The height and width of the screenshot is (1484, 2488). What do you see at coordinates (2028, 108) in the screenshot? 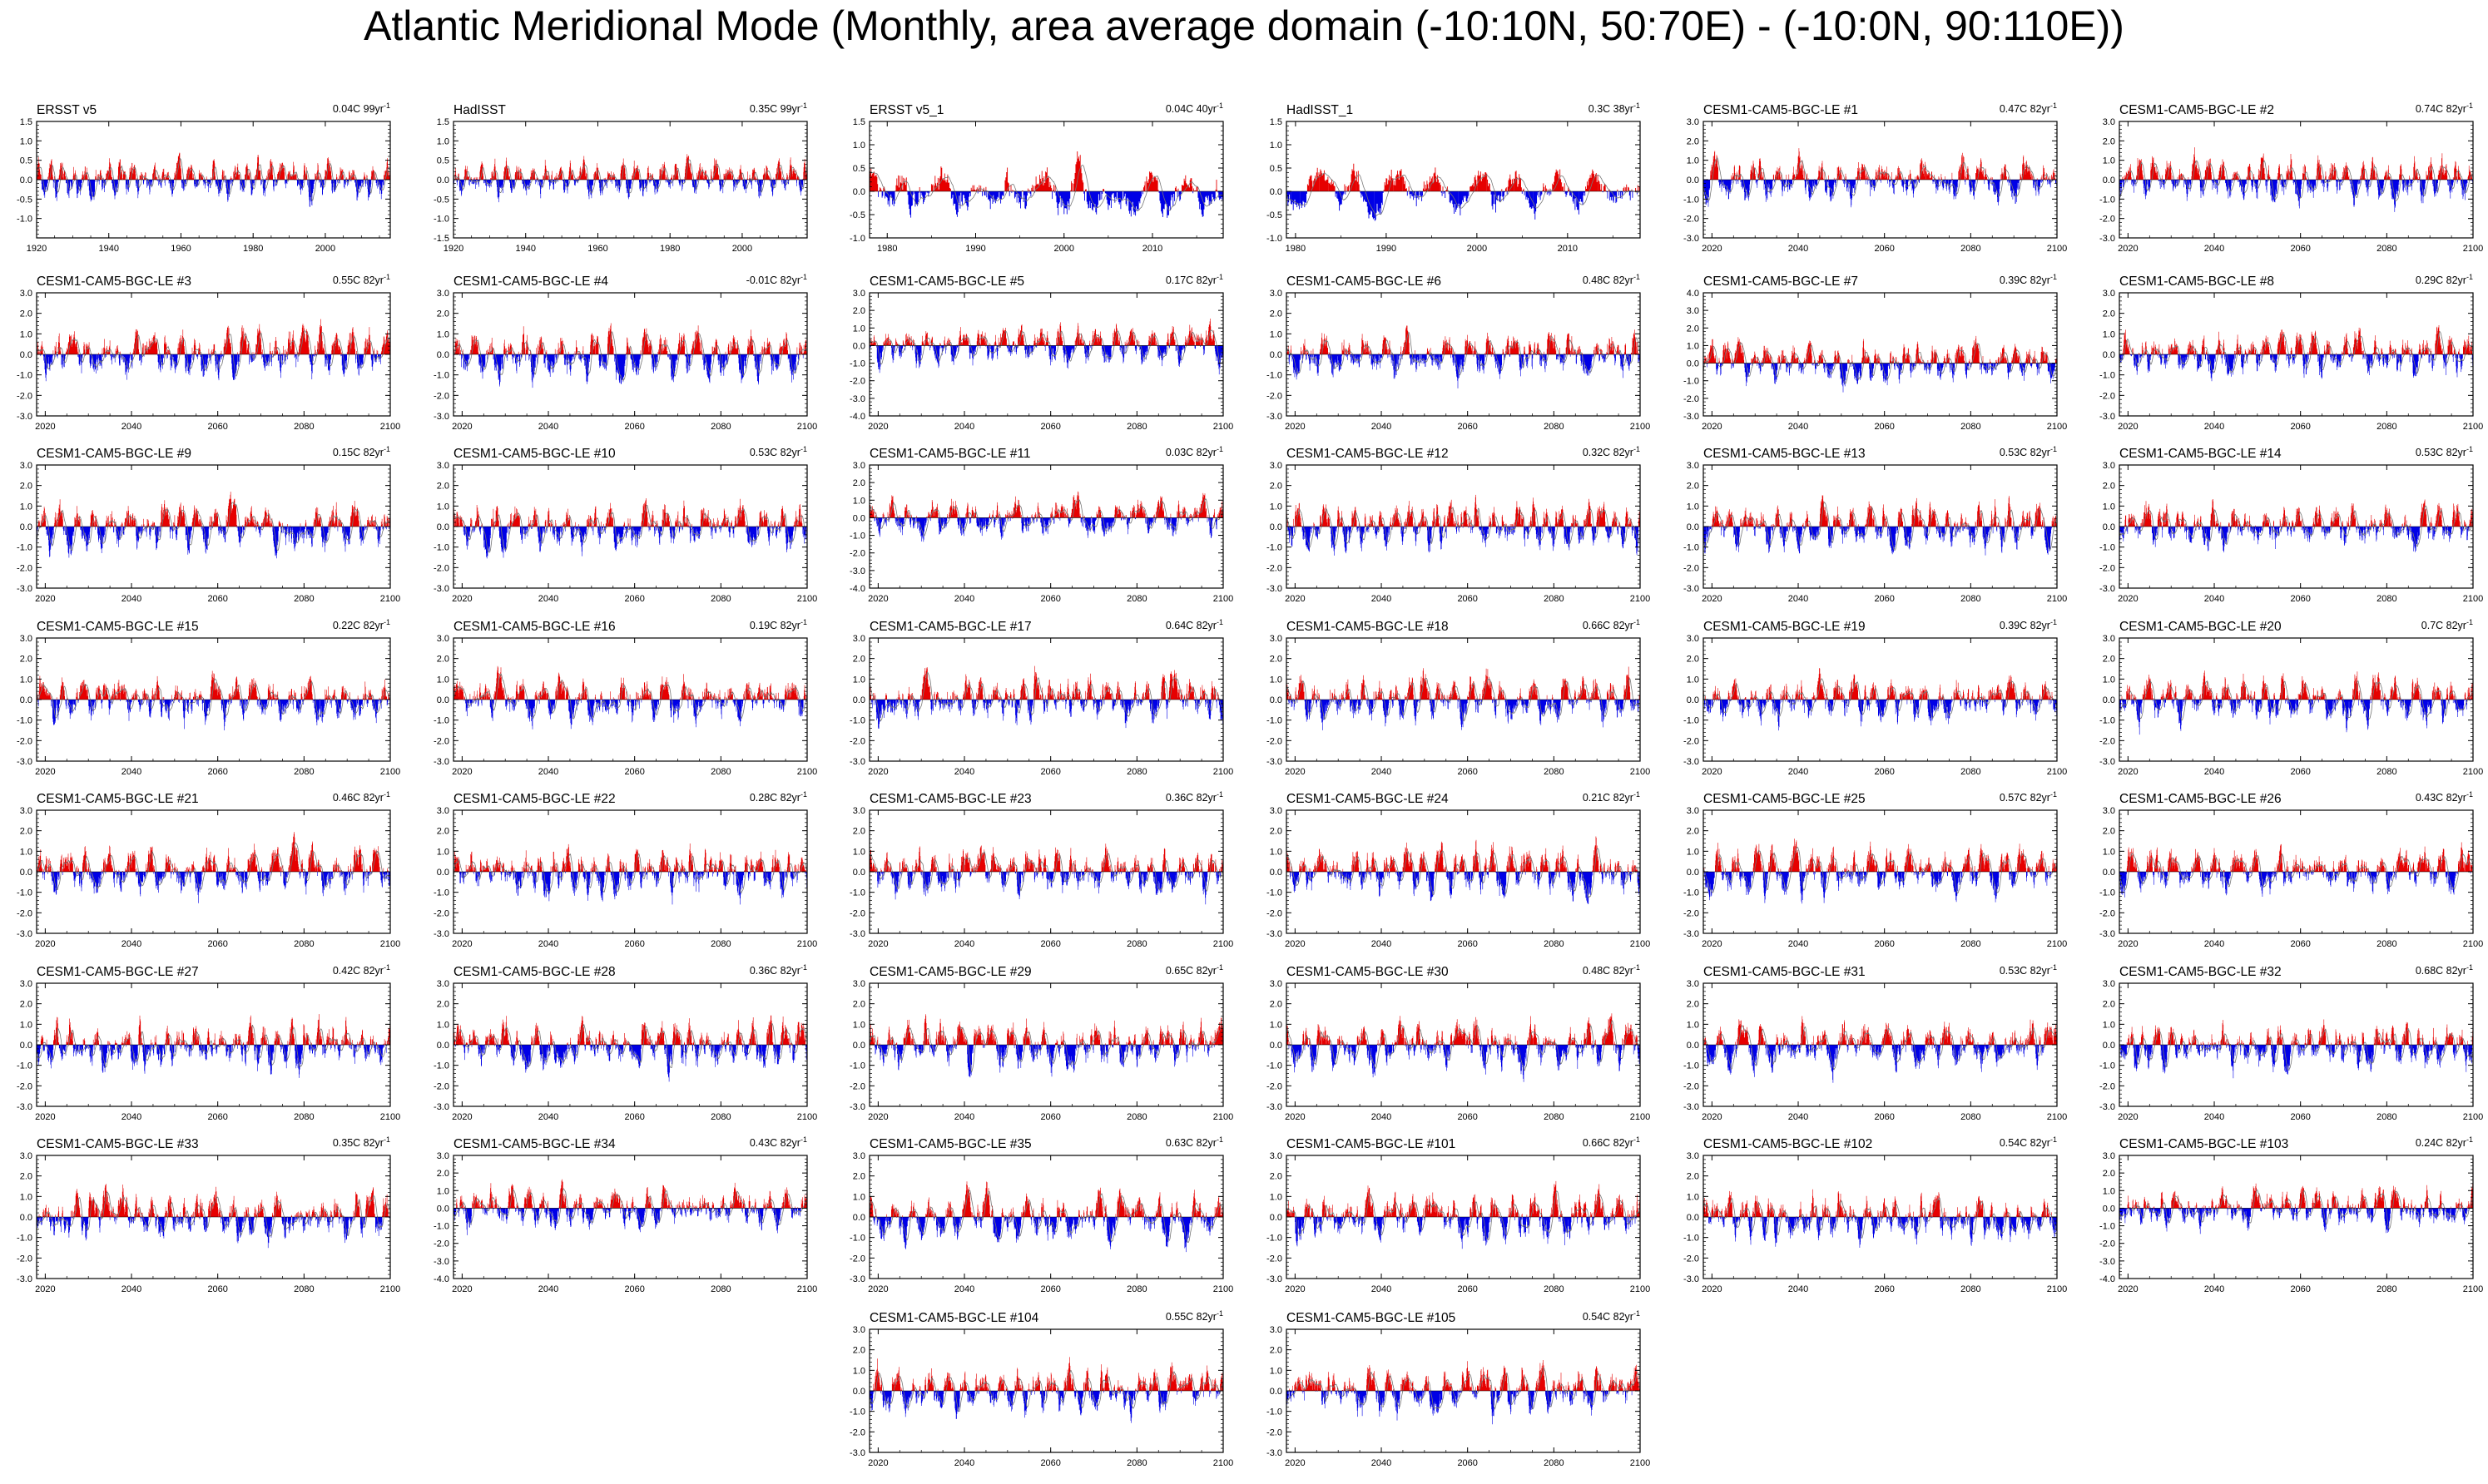
I see `trend-label: 0.47C 82yr-1` at bounding box center [2028, 108].